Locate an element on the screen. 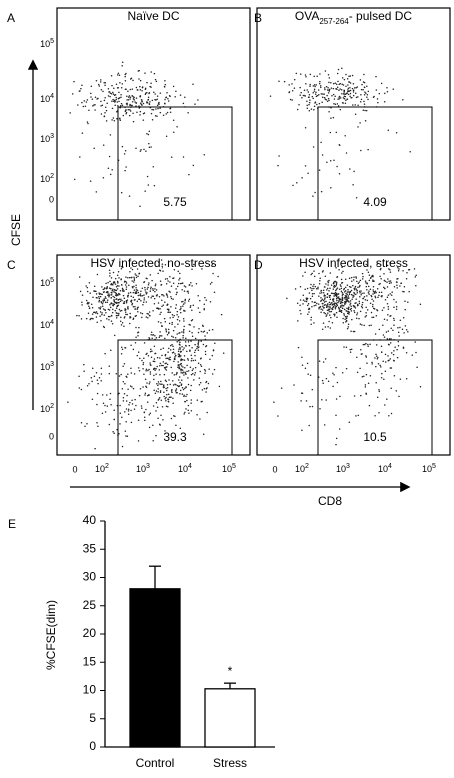 This screenshot has width=454, height=778. gate-value: 4.09 is located at coordinates (375, 202).